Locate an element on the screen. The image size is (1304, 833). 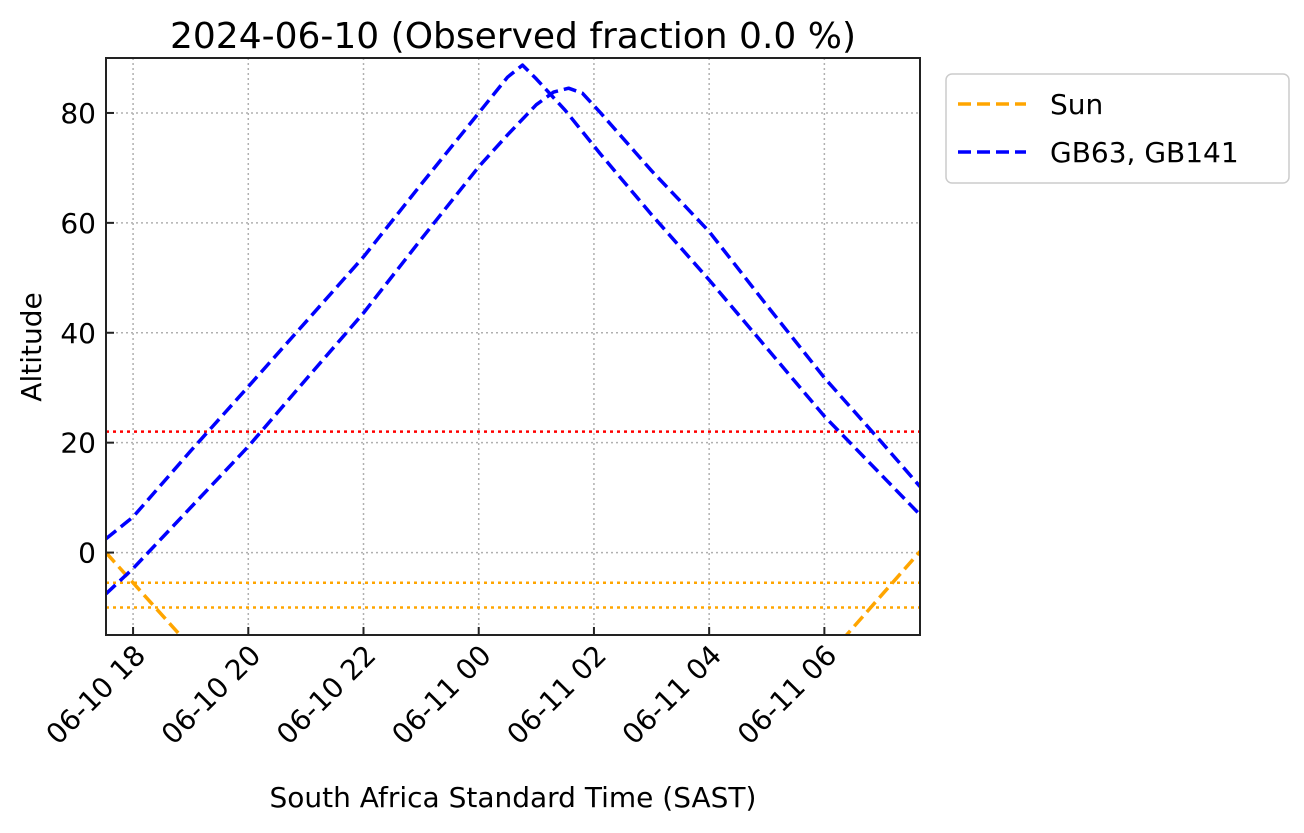
x-tick-label: 06-10 18 is located at coordinates (96, 695).